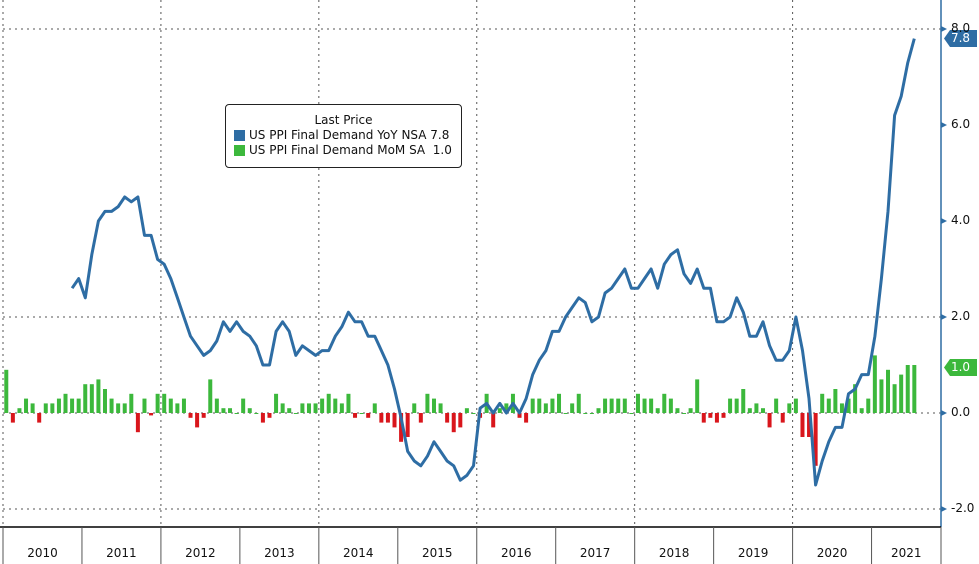 Image resolution: width=979 pixels, height=564 pixels. Describe the element at coordinates (961, 28) in the screenshot. I see `y-tick-label: 8.0` at that location.